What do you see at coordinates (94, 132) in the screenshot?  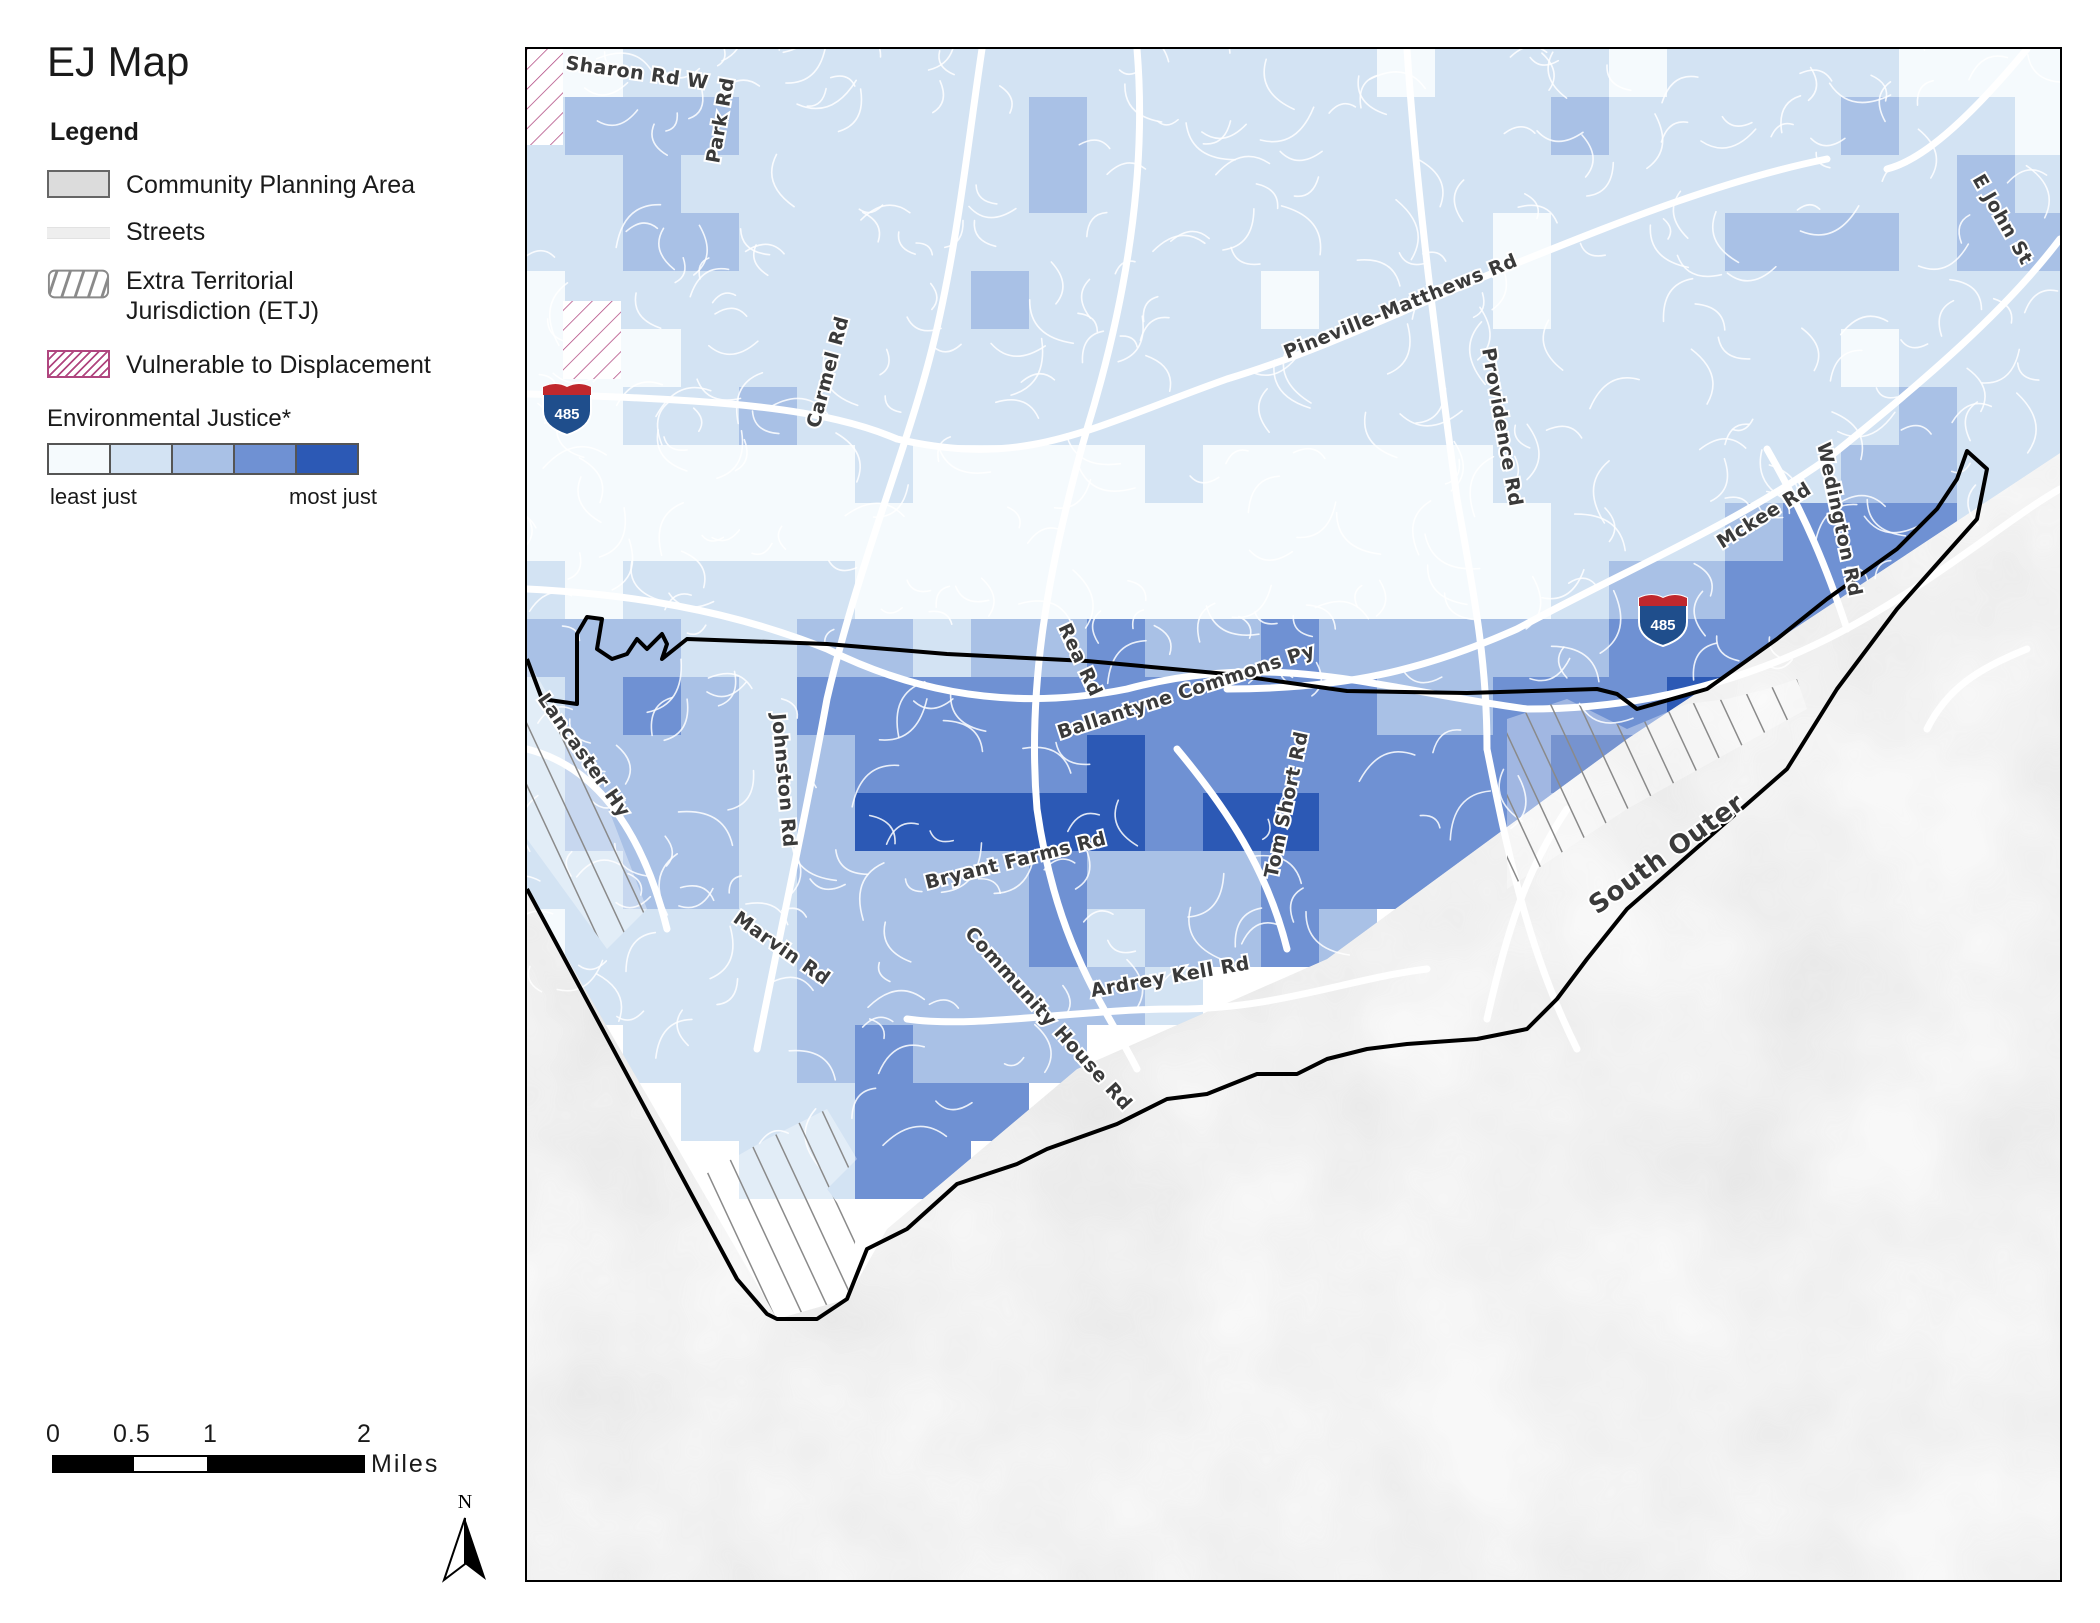 I see `legend-heading: Legend` at bounding box center [94, 132].